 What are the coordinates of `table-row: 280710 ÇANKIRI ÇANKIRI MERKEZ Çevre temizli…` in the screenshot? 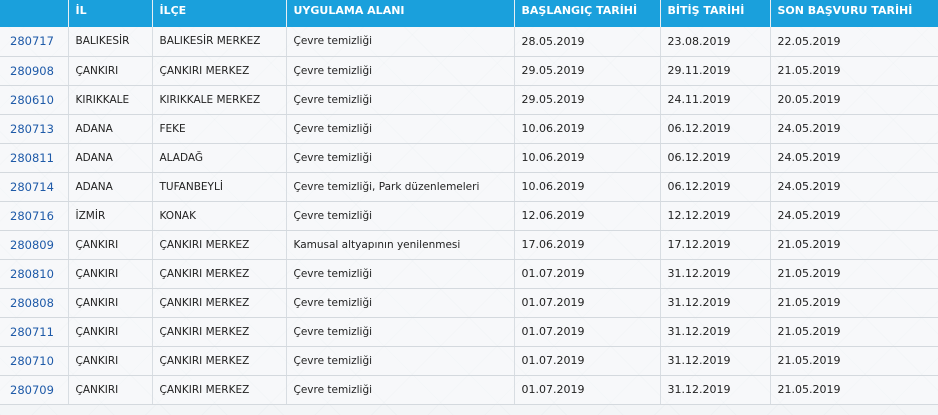 It's located at (469, 361).